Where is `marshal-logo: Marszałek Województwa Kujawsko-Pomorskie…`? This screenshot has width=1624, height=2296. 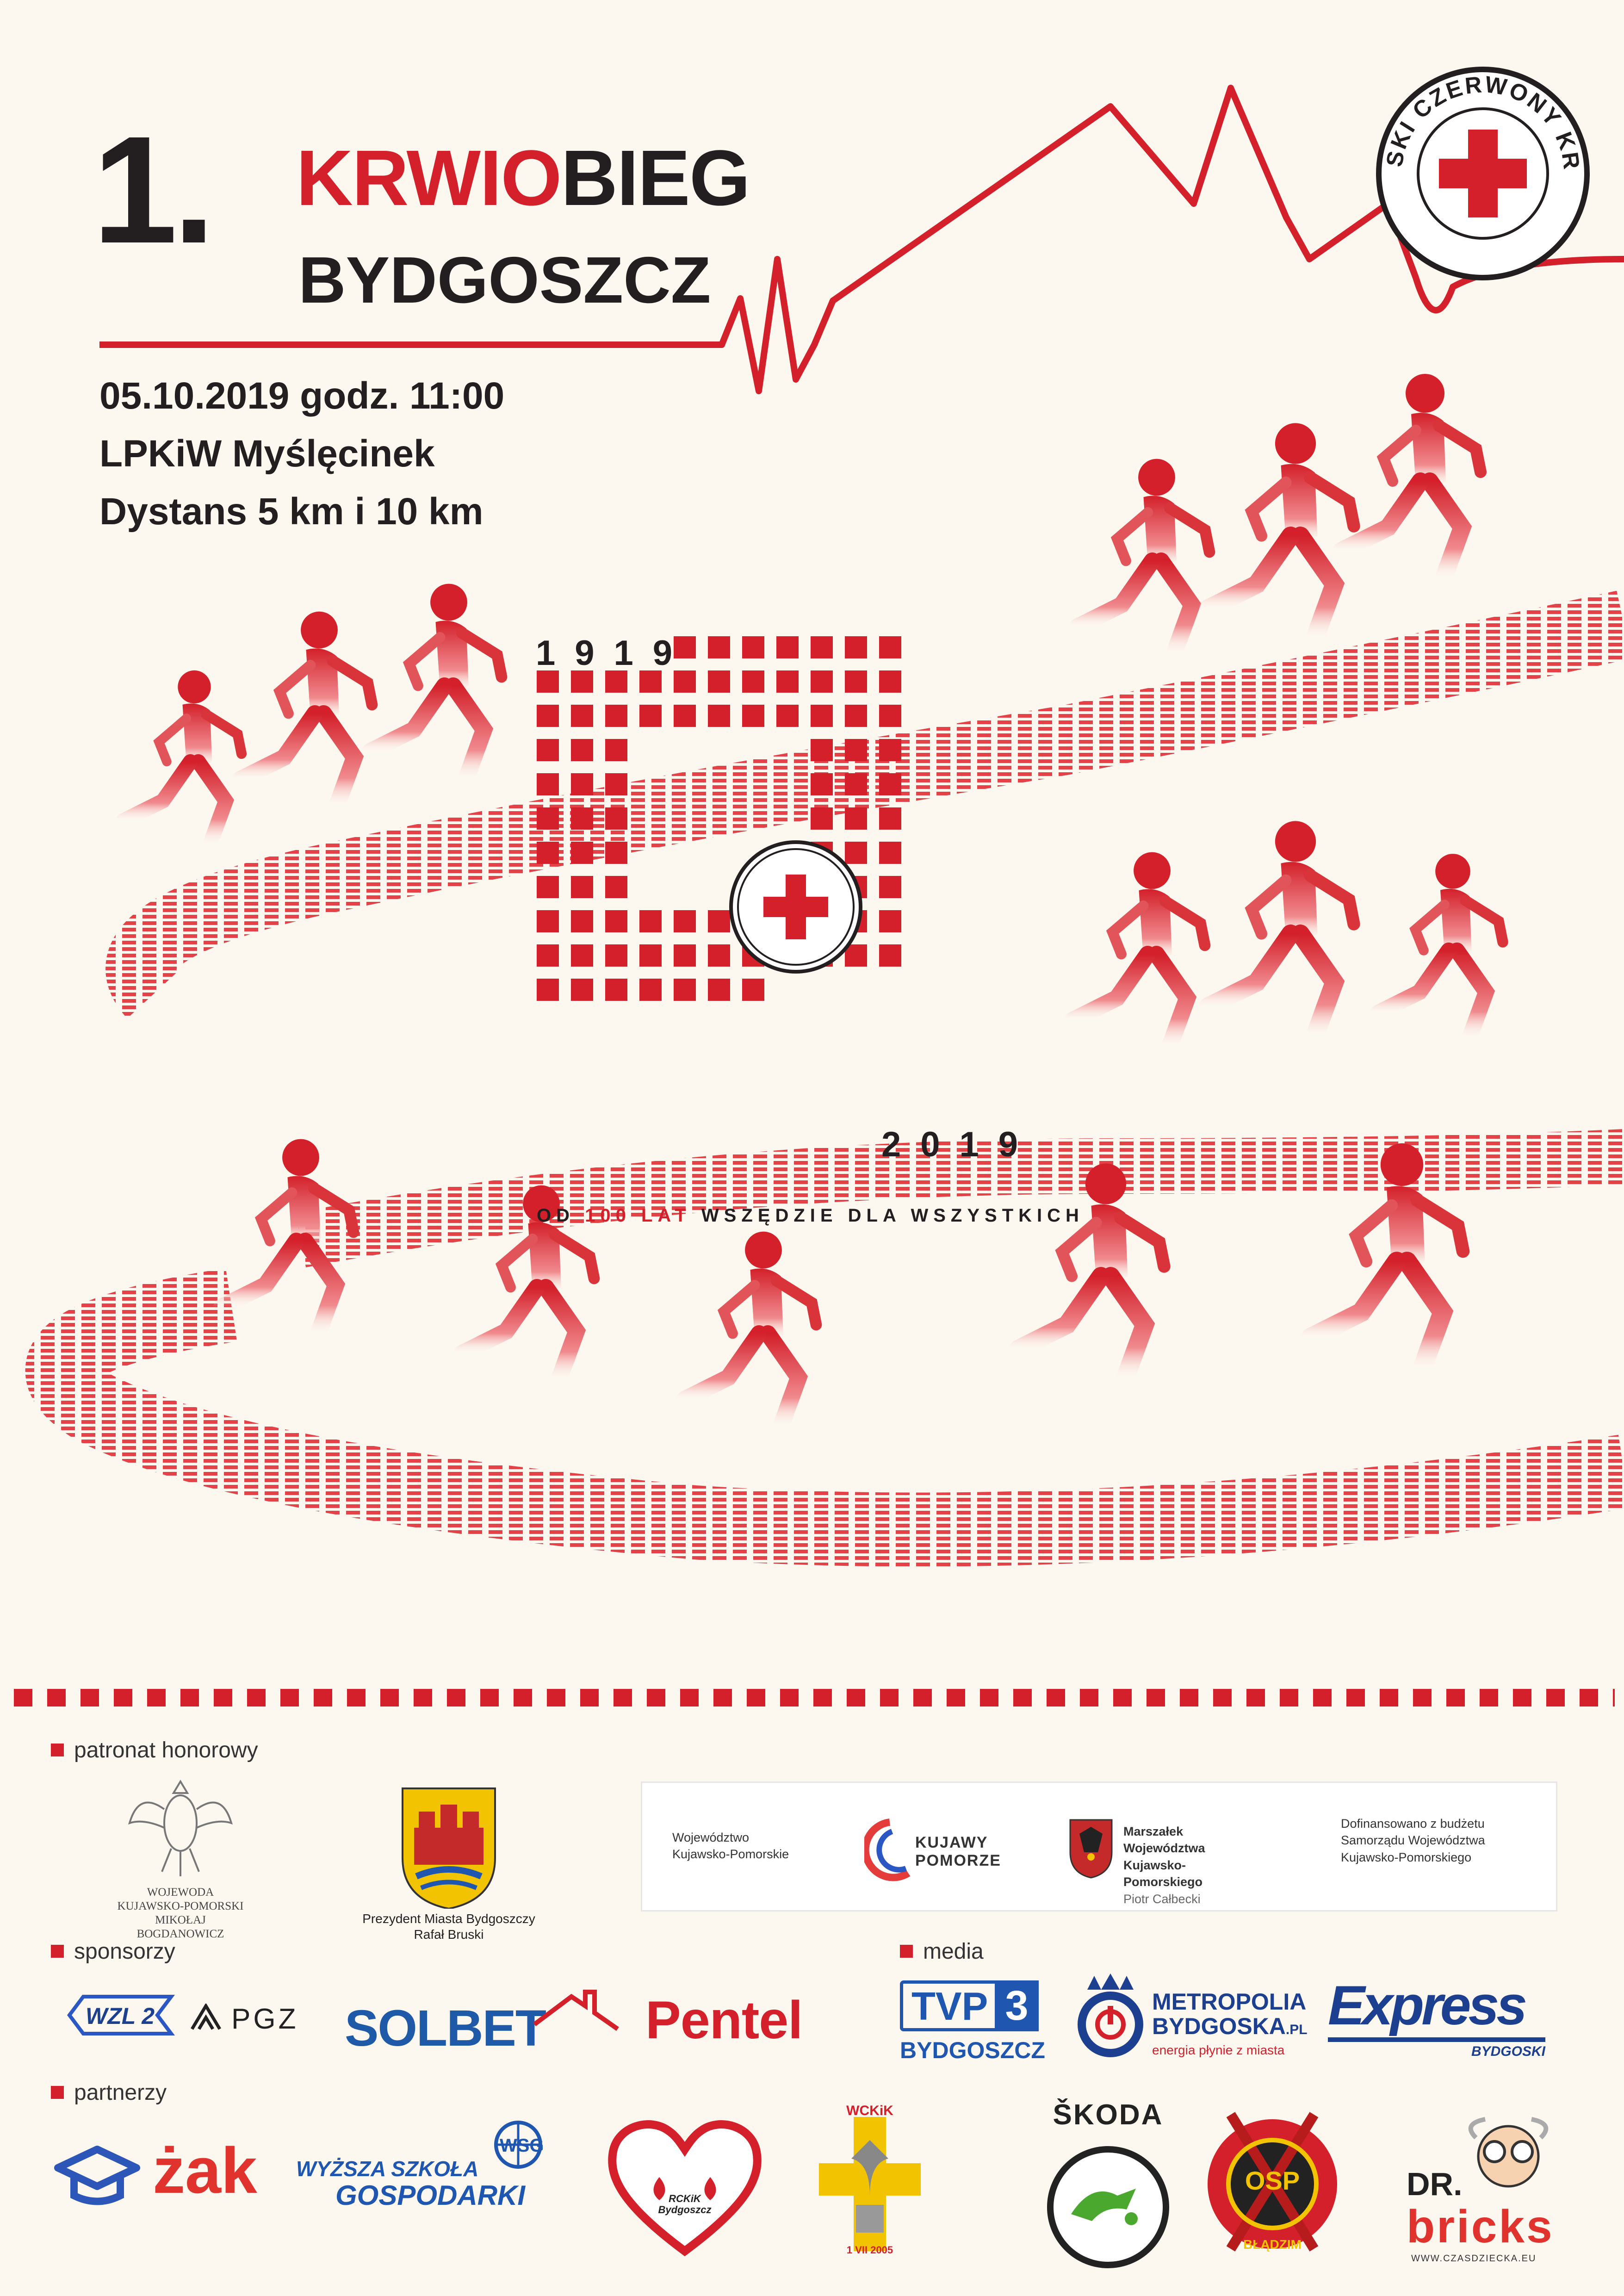 marshal-logo: Marszałek Województwa Kujawsko-Pomorskie… is located at coordinates (1165, 1860).